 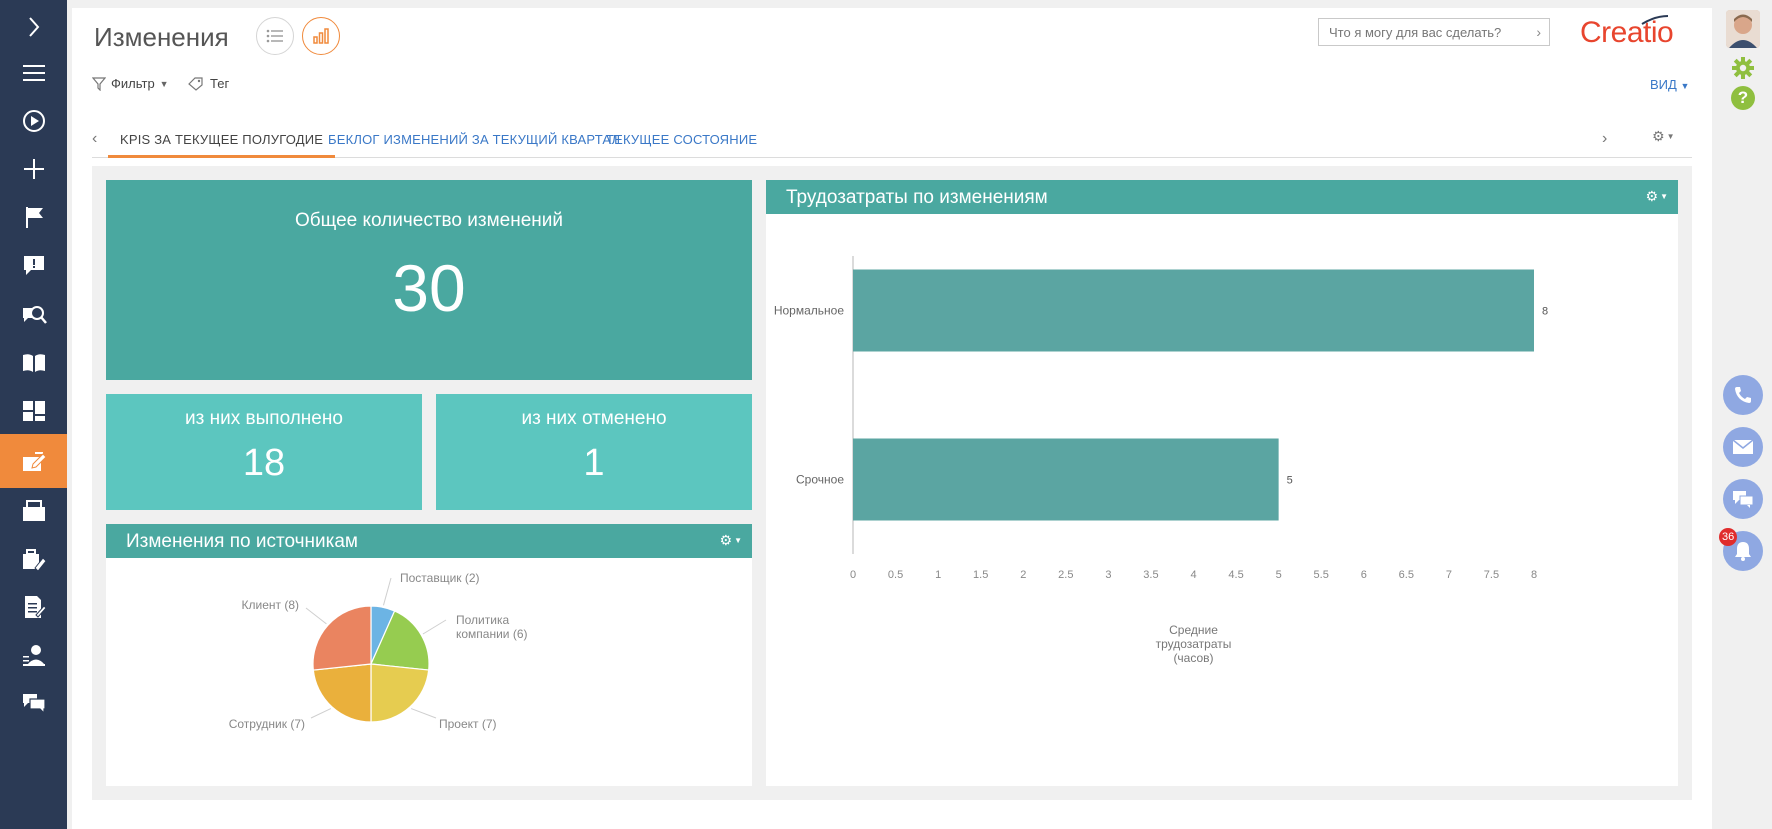 What do you see at coordinates (1743, 68) in the screenshot?
I see `settings-gear-button` at bounding box center [1743, 68].